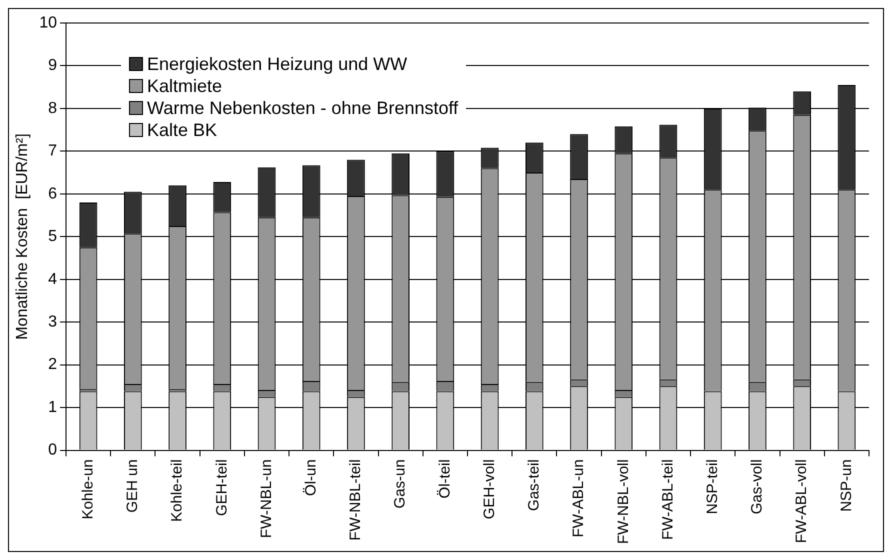 This screenshot has width=892, height=560. What do you see at coordinates (712, 486) in the screenshot?
I see `x-tick-label: NSP-teil` at bounding box center [712, 486].